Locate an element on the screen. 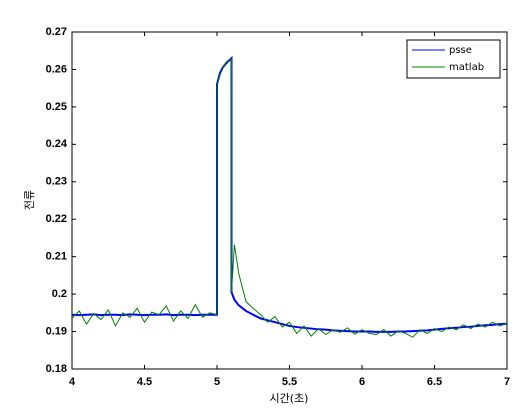 Image resolution: width=522 pixels, height=412 pixels. y-tick-label: 0.24 is located at coordinates (57, 144).